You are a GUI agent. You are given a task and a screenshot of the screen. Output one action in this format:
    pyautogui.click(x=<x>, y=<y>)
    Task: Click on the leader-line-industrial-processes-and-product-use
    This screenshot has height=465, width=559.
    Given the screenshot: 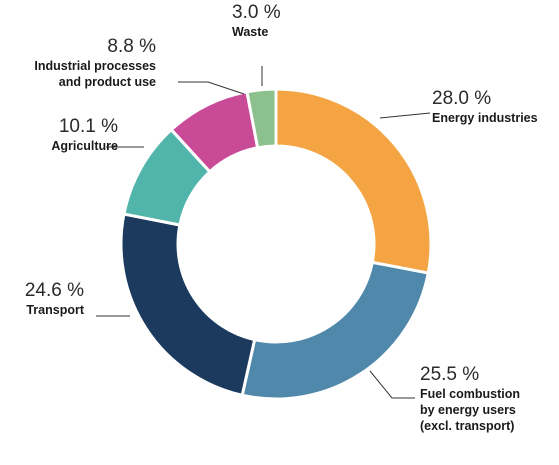 What is the action you would take?
    pyautogui.click(x=211, y=88)
    